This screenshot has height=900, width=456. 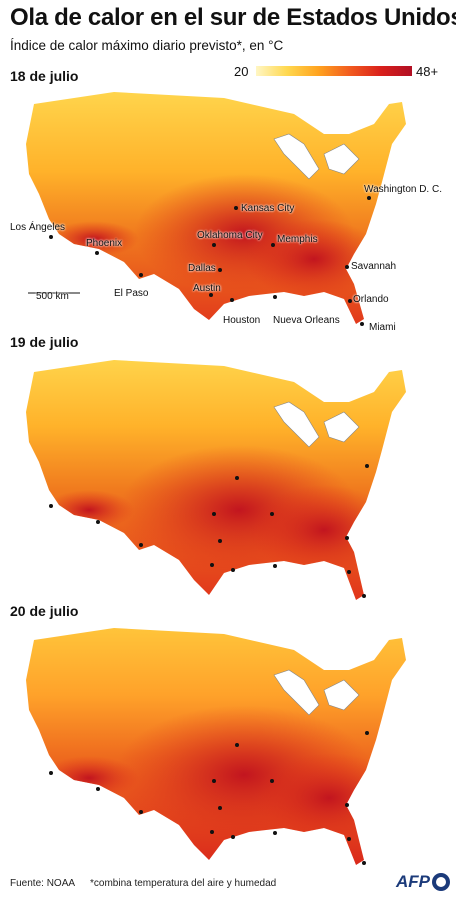 I want to click on map-date-label: 20 de julio, so click(x=44, y=611).